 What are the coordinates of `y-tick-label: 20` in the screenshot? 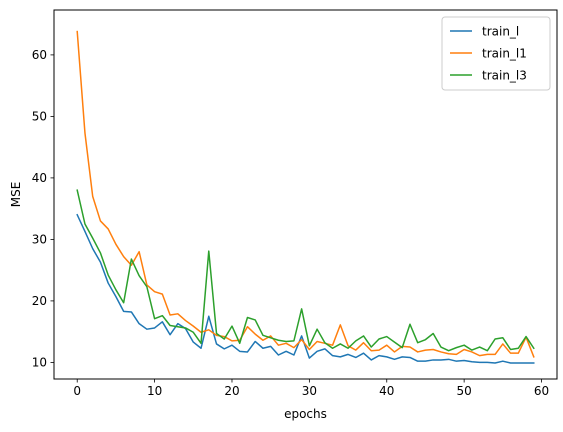 It's located at (39, 301).